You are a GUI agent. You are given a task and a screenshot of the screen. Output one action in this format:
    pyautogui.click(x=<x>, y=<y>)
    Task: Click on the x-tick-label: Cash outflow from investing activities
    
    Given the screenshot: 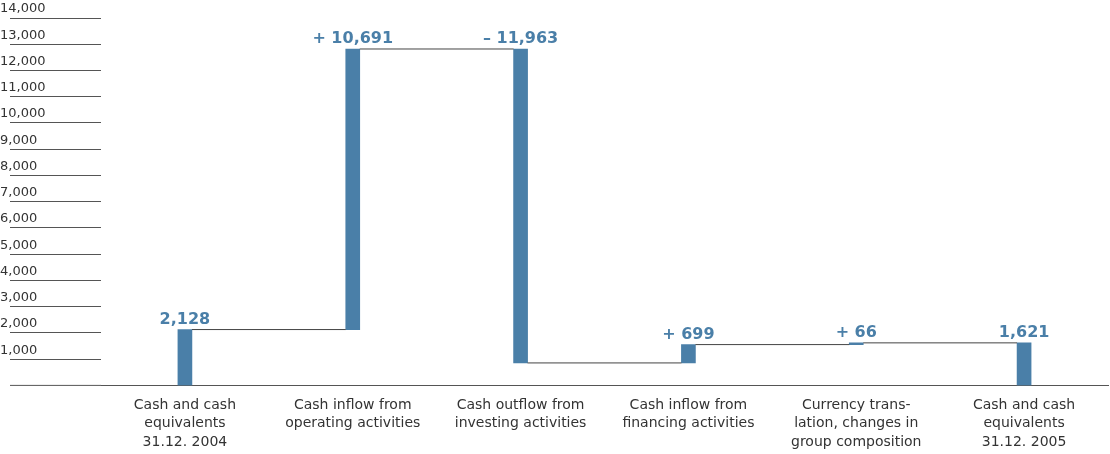 What is the action you would take?
    pyautogui.click(x=520, y=413)
    